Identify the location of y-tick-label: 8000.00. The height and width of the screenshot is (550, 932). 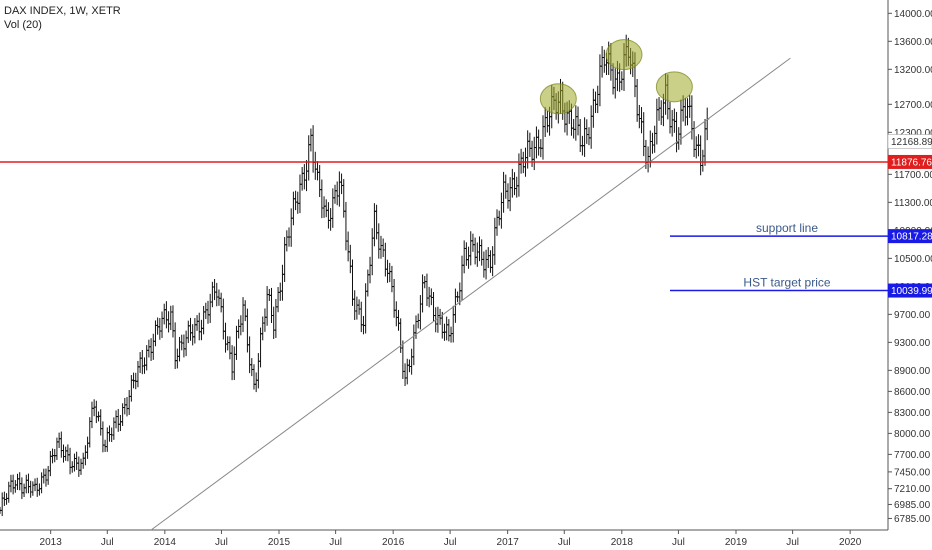
(912, 434).